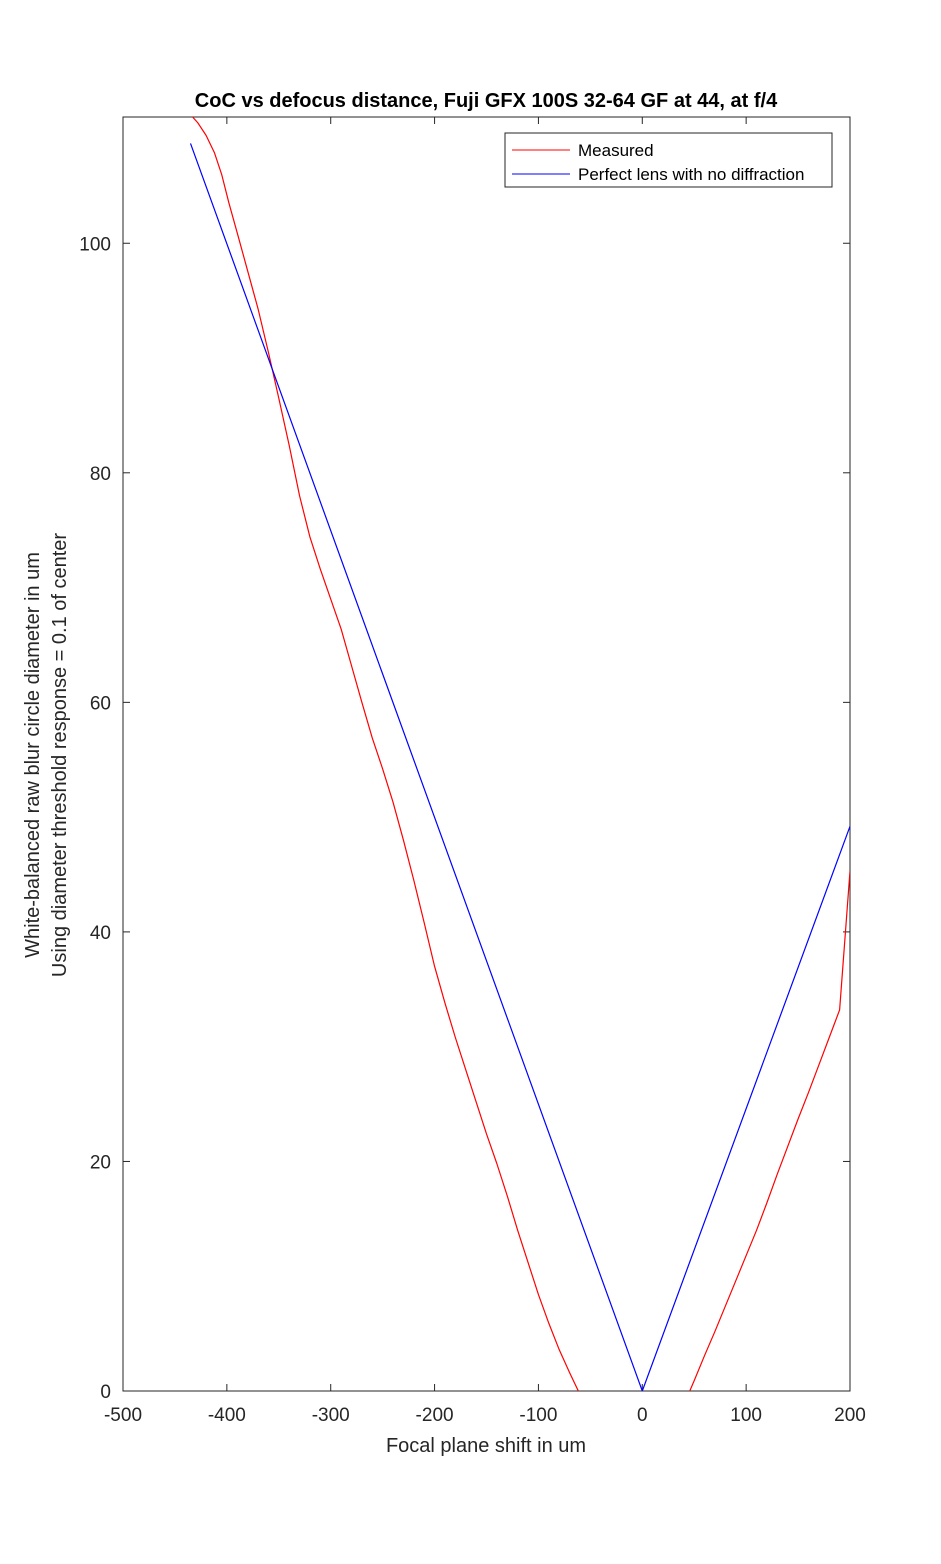  Describe the element at coordinates (100, 933) in the screenshot. I see `y-tick-label: 40` at that location.